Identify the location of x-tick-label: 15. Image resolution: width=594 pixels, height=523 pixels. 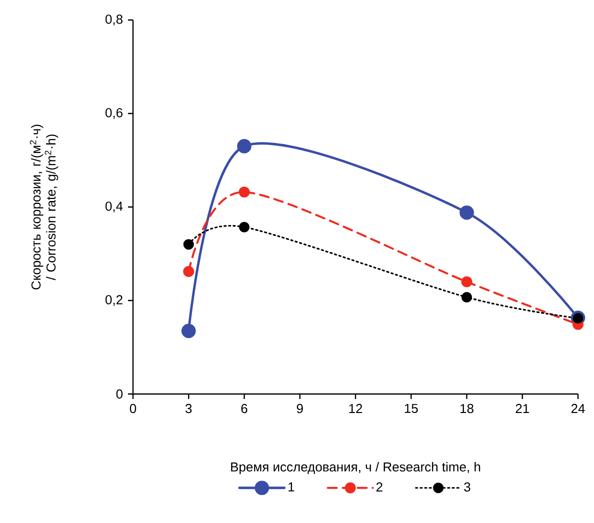
(411, 408).